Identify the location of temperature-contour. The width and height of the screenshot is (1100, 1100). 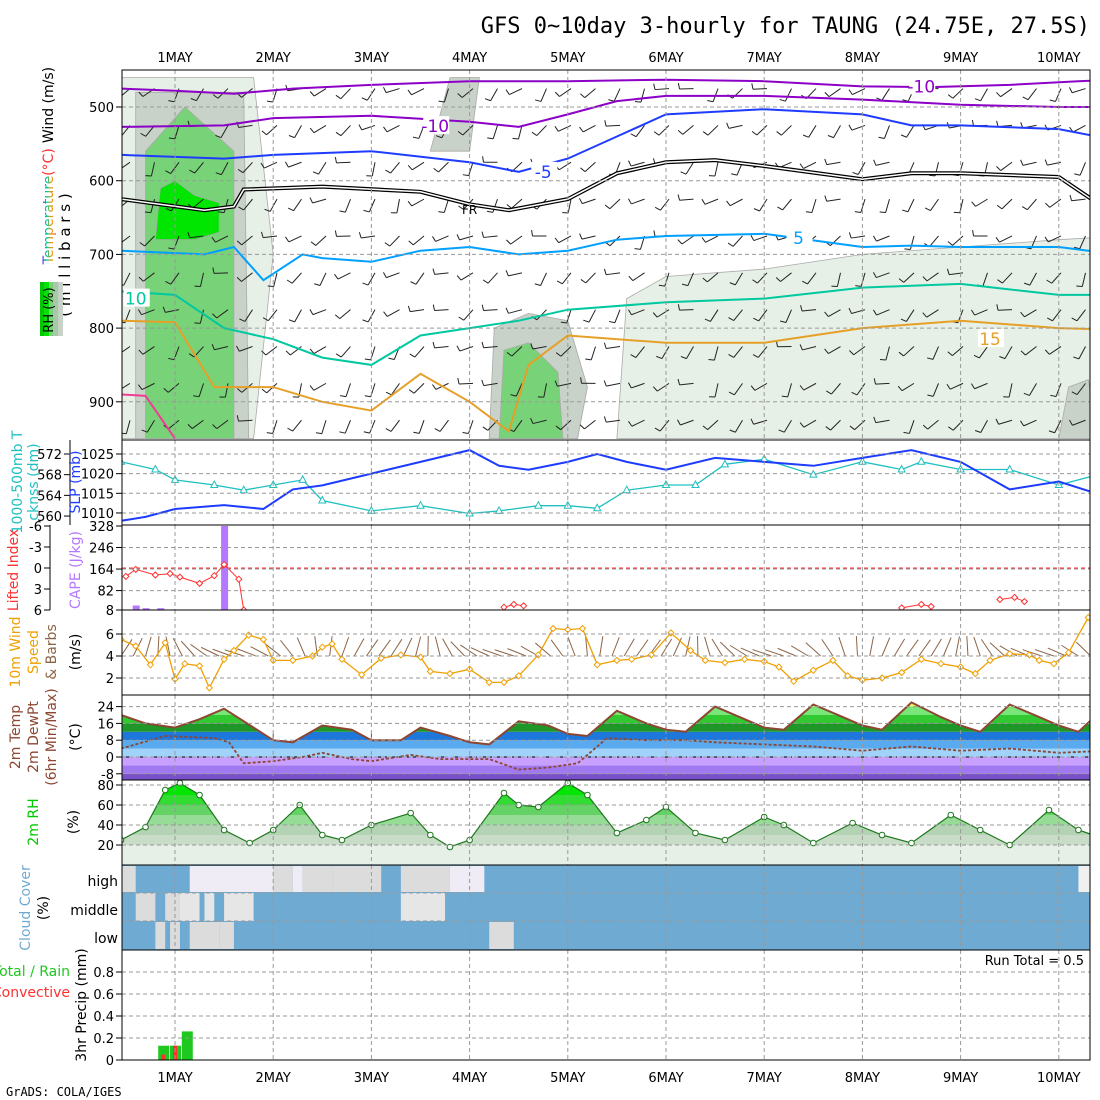
(606, 257).